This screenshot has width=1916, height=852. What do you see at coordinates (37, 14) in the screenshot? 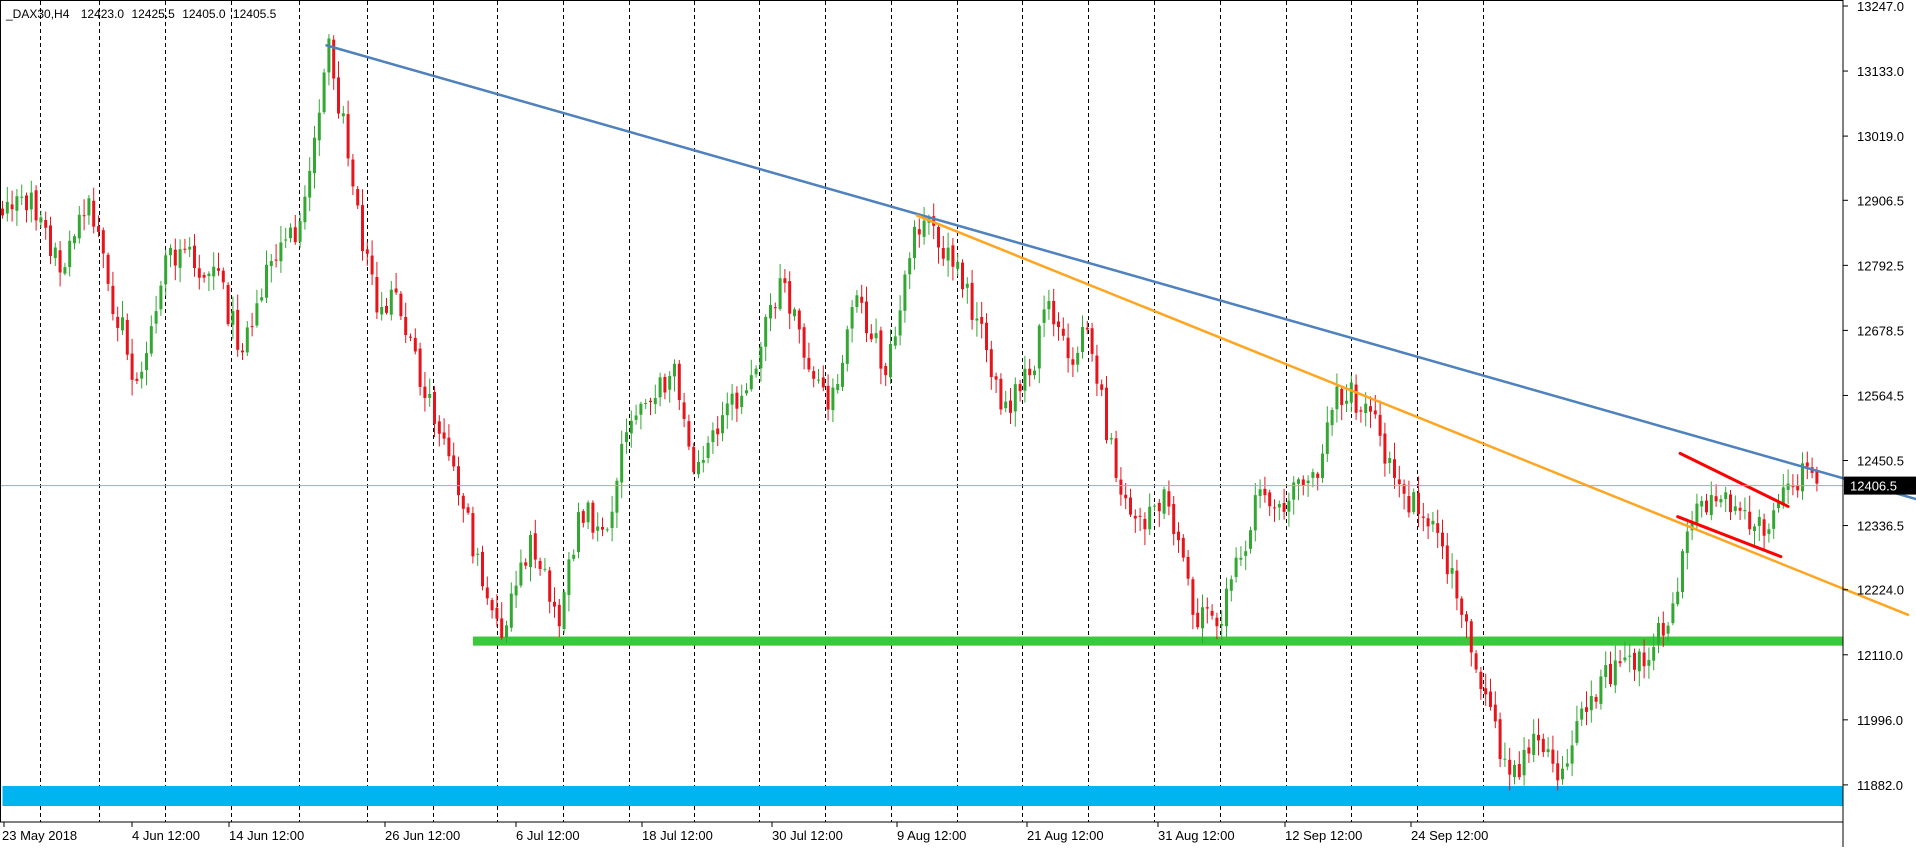
I see `header-symbol: _DAX30,H4` at bounding box center [37, 14].